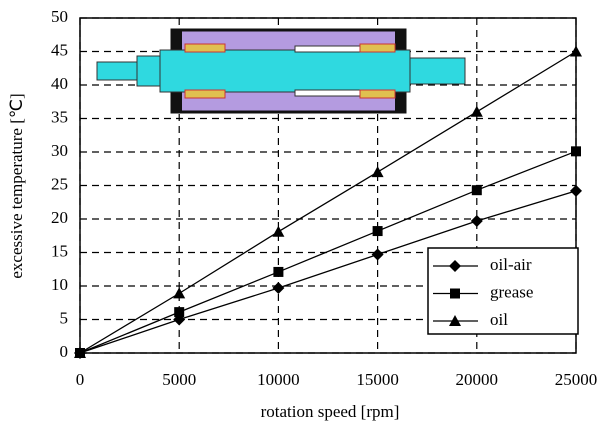  What do you see at coordinates (179, 379) in the screenshot?
I see `x-tick-label: 5000` at bounding box center [179, 379].